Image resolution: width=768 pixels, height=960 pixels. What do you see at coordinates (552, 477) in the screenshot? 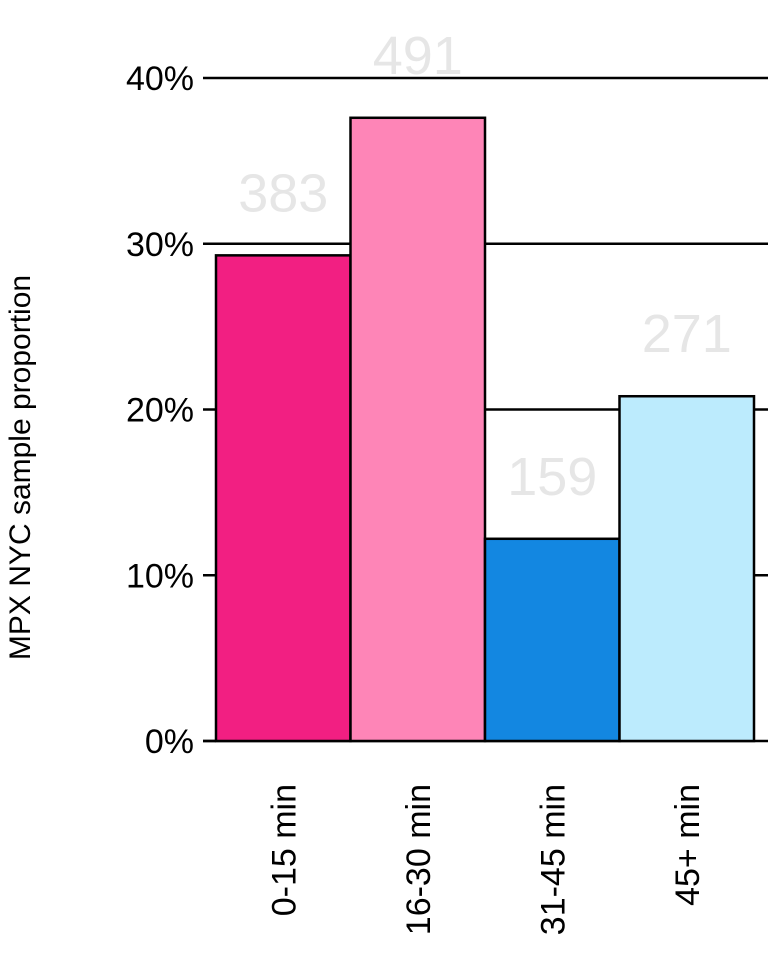
I see `bar-count-label: 159` at bounding box center [552, 477].